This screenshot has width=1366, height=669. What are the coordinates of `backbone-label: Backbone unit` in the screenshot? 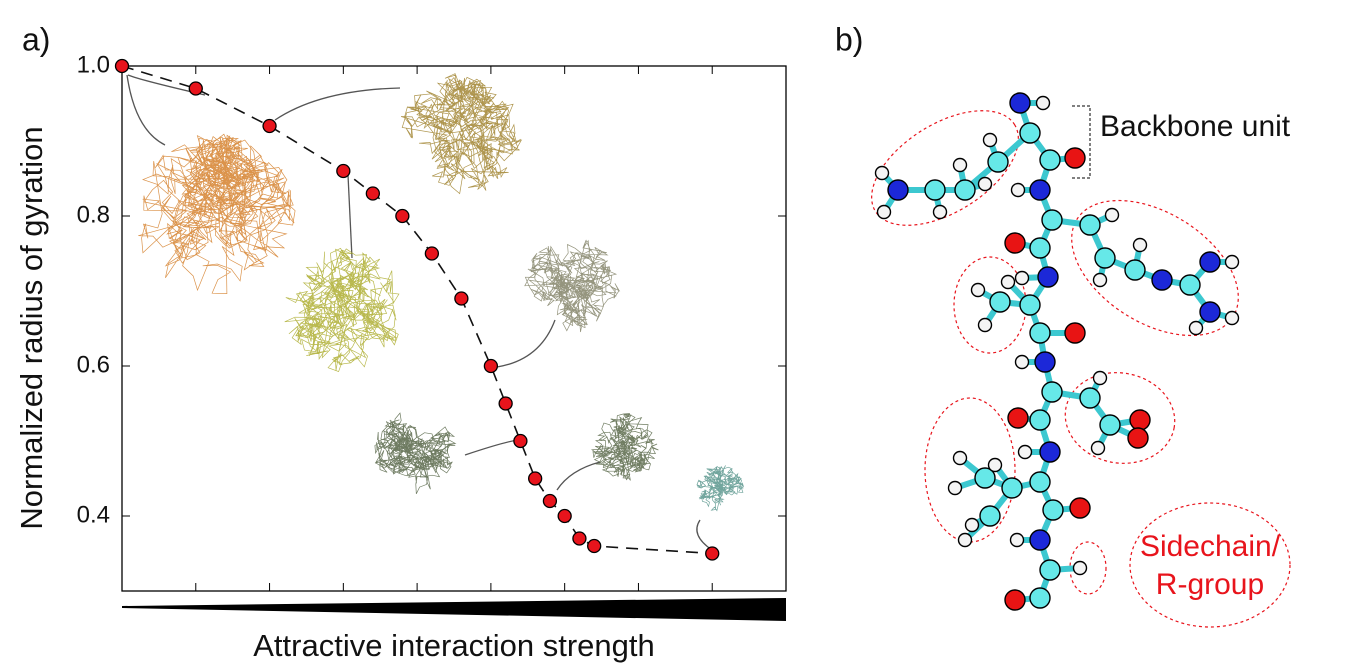 It's located at (1195, 126).